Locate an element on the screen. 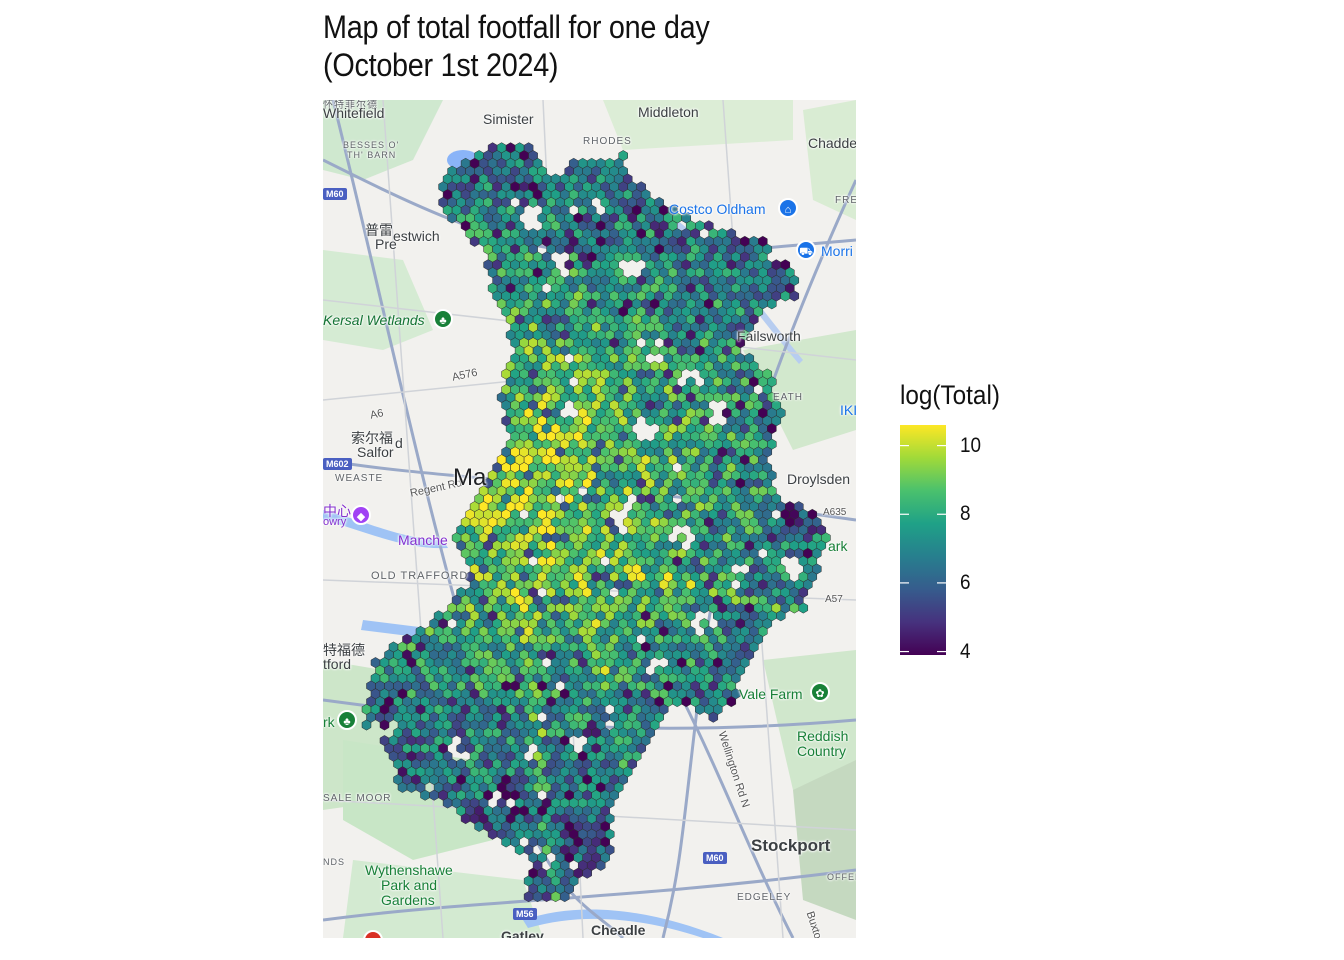 The image size is (1344, 960). map-label-park: ark is located at coordinates (838, 546).